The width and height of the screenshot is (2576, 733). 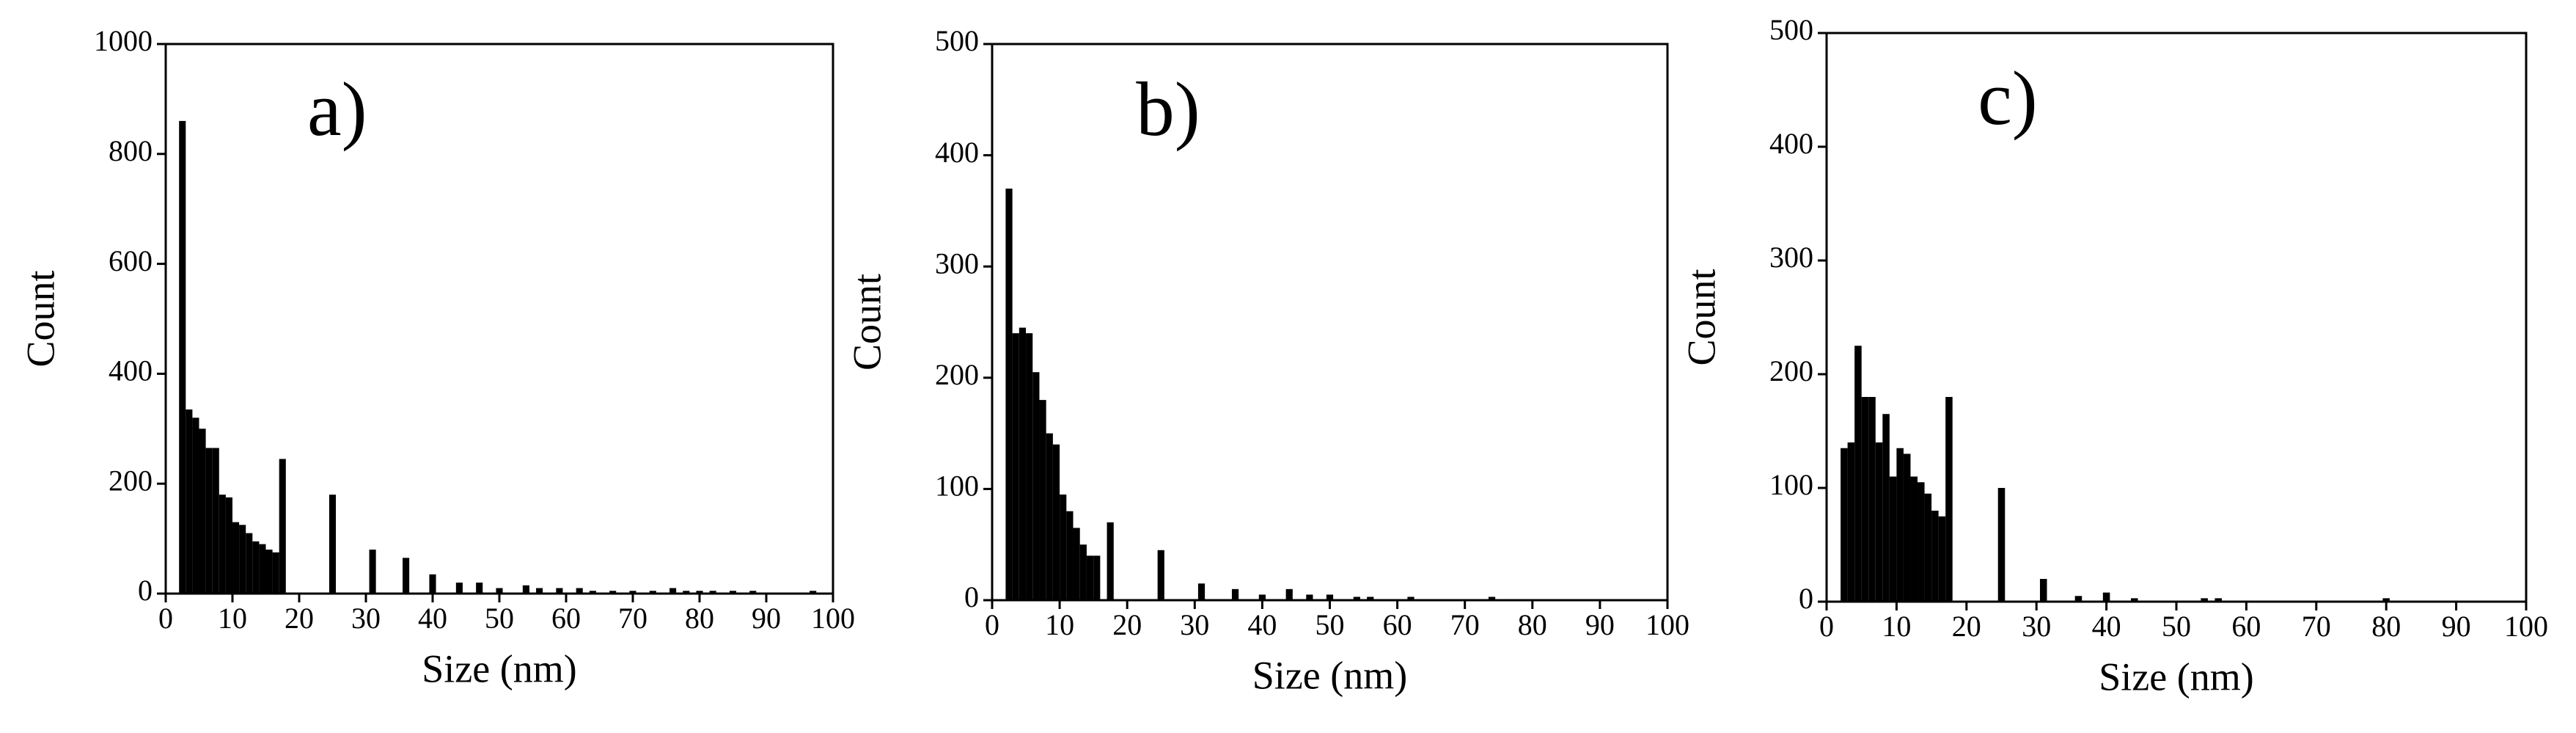 What do you see at coordinates (131, 260) in the screenshot?
I see `y-tick-label: 600` at bounding box center [131, 260].